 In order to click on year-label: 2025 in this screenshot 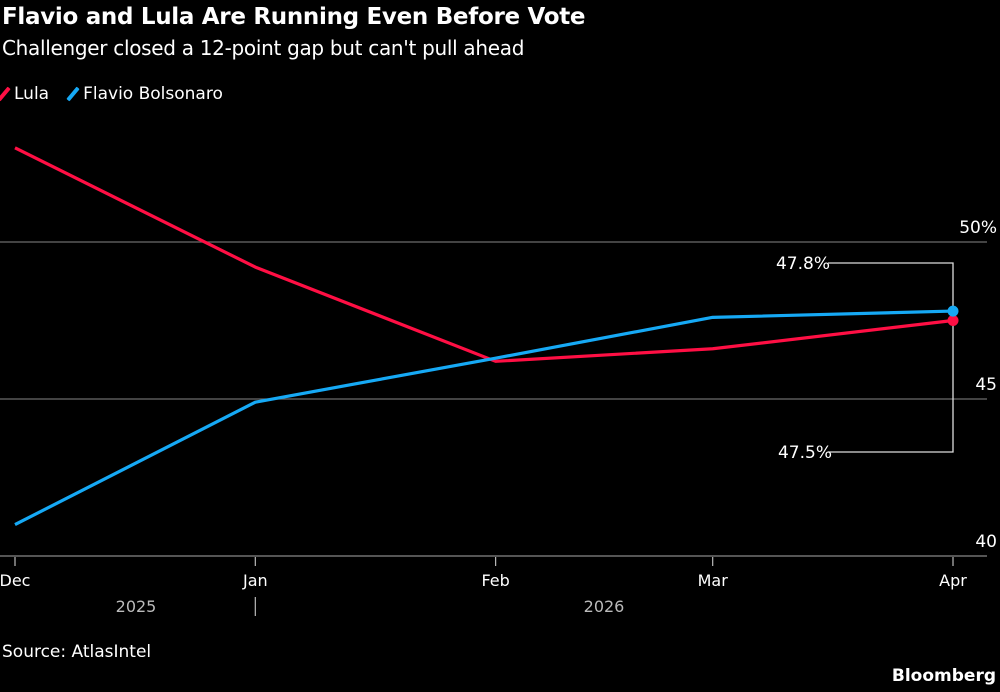, I will do `click(136, 606)`.